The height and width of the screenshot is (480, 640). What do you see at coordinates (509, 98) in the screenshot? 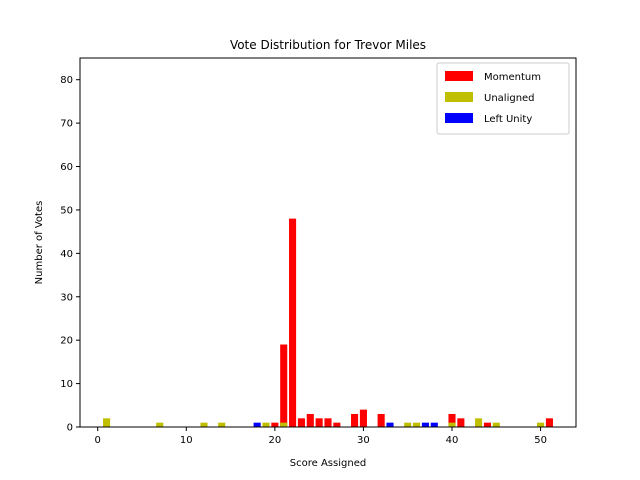
I see `legend-label-unaligned: Unaligned` at bounding box center [509, 98].